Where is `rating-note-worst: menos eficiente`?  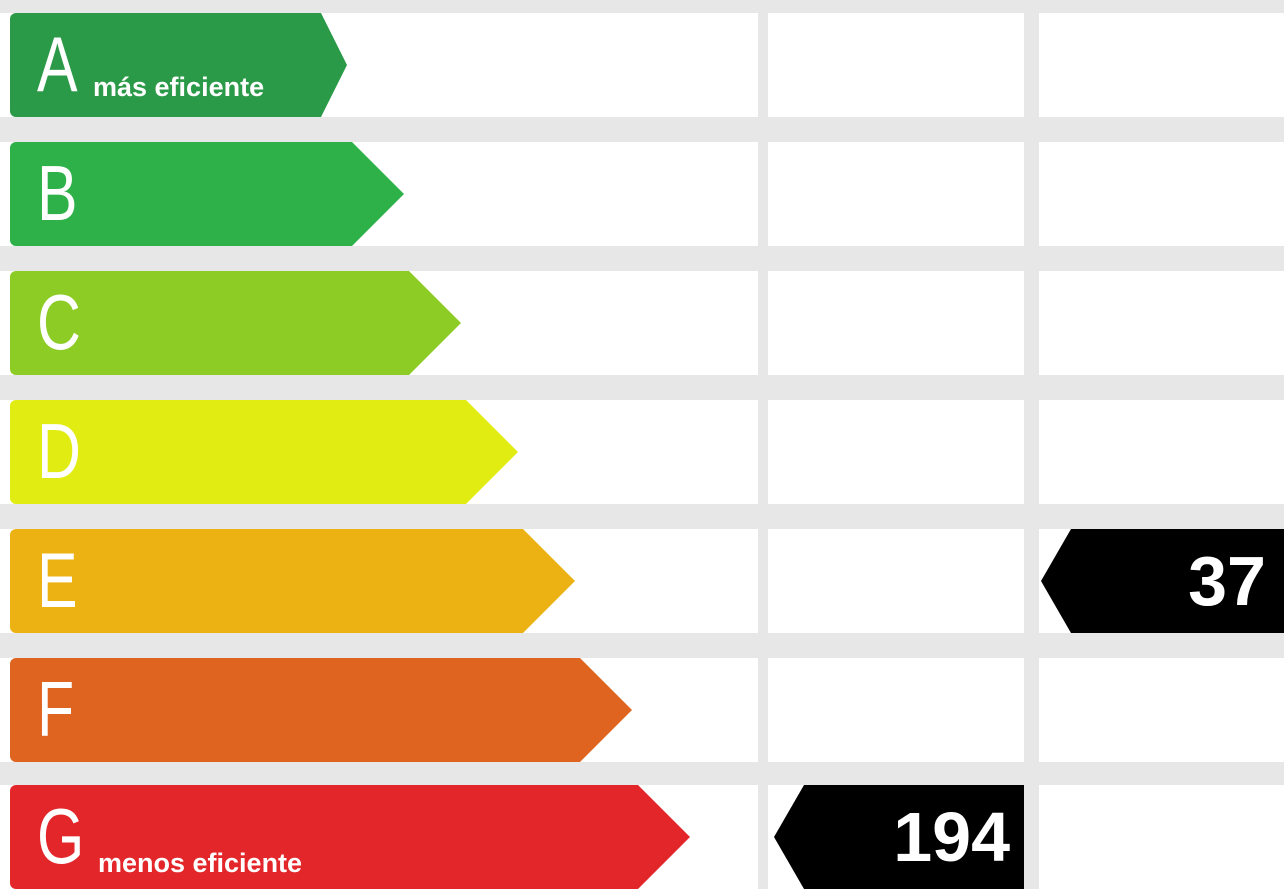
rating-note-worst: menos eficiente is located at coordinates (200, 863).